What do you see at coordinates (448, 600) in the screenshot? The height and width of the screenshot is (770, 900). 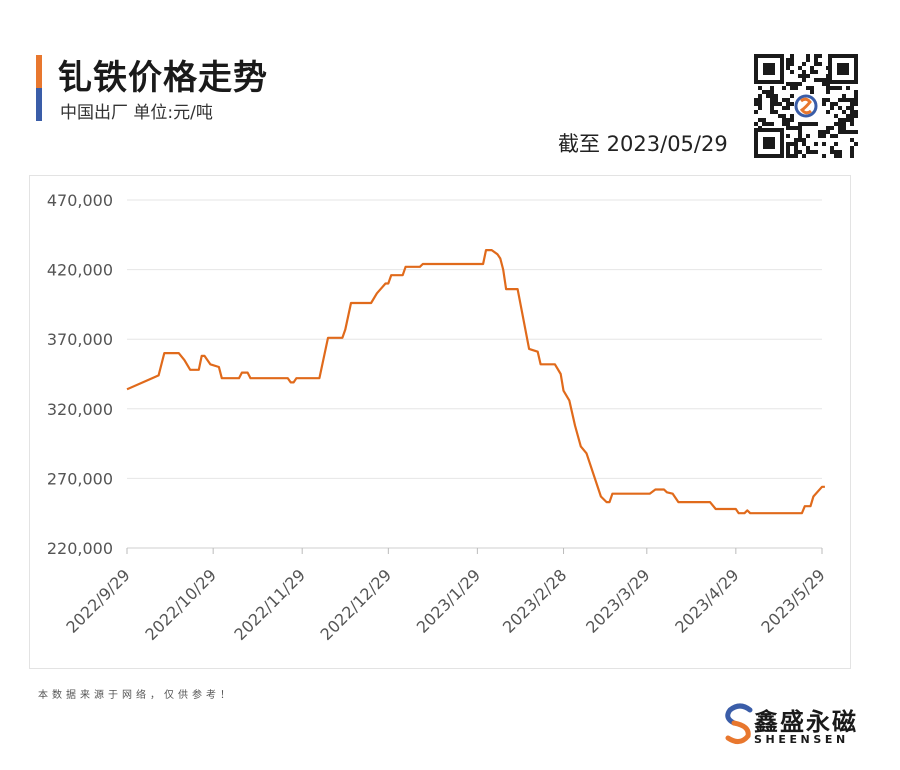 I see `x-tick-label: 2023/1/29` at bounding box center [448, 600].